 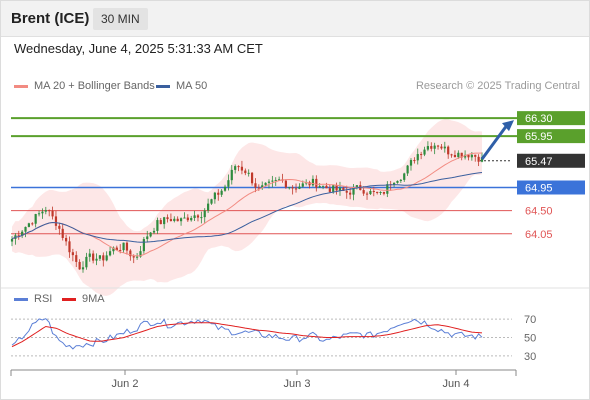 What do you see at coordinates (539, 212) in the screenshot?
I see `level-label-64.50: 64.50` at bounding box center [539, 212].